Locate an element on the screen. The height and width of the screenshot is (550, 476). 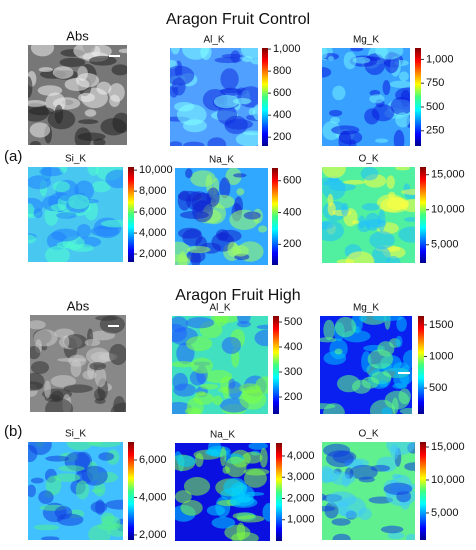
panel-title: Na_K is located at coordinates (221, 160).